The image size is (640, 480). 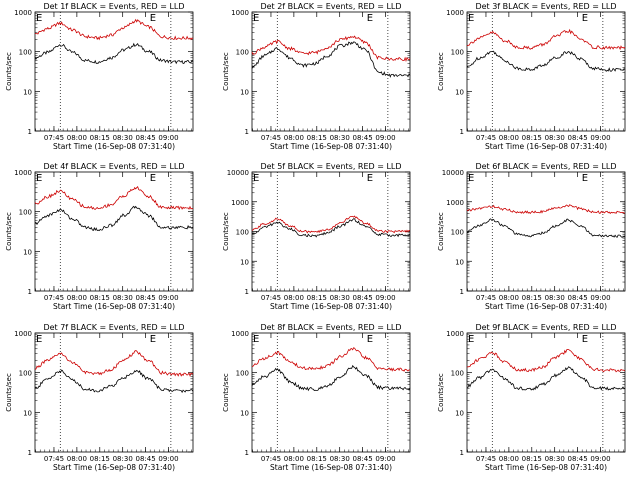 What do you see at coordinates (545, 166) in the screenshot?
I see `panel-title: Det 6f BLACK = Events, RED = LLD` at bounding box center [545, 166].